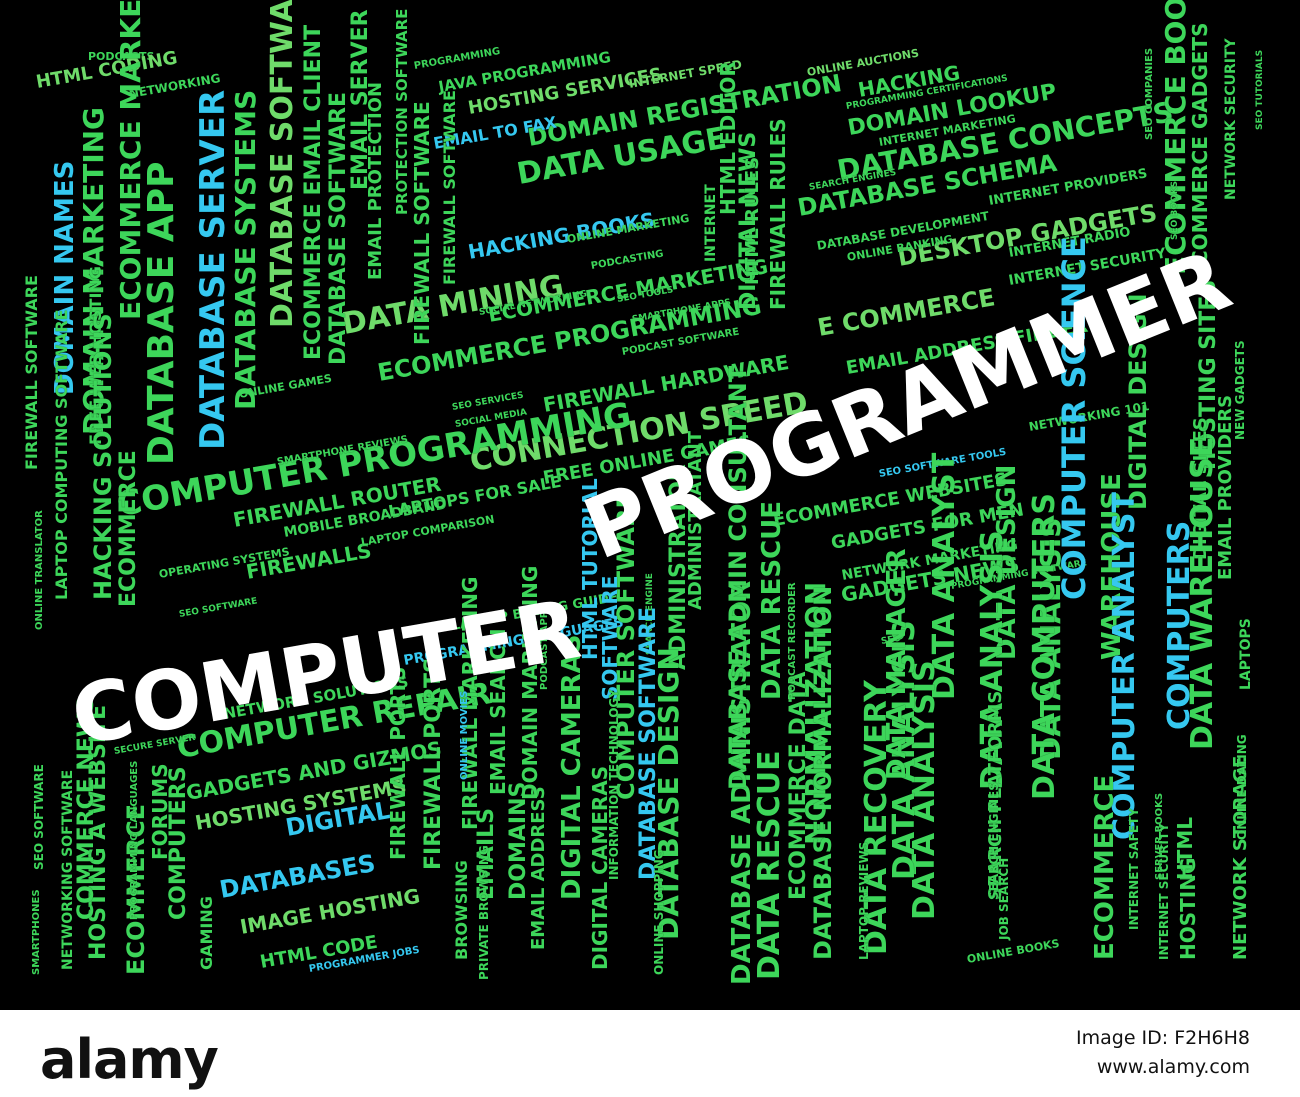  Describe the element at coordinates (1163, 1038) in the screenshot. I see `image-id-label: Image ID: F2H6H8` at that location.